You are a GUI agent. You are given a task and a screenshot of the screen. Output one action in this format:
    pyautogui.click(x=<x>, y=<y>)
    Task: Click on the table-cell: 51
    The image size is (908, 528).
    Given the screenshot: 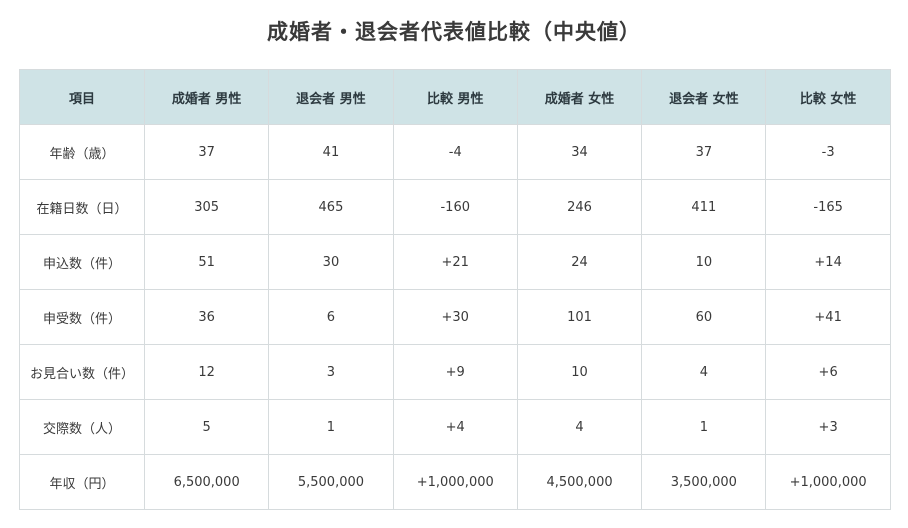 What is the action you would take?
    pyautogui.click(x=206, y=262)
    